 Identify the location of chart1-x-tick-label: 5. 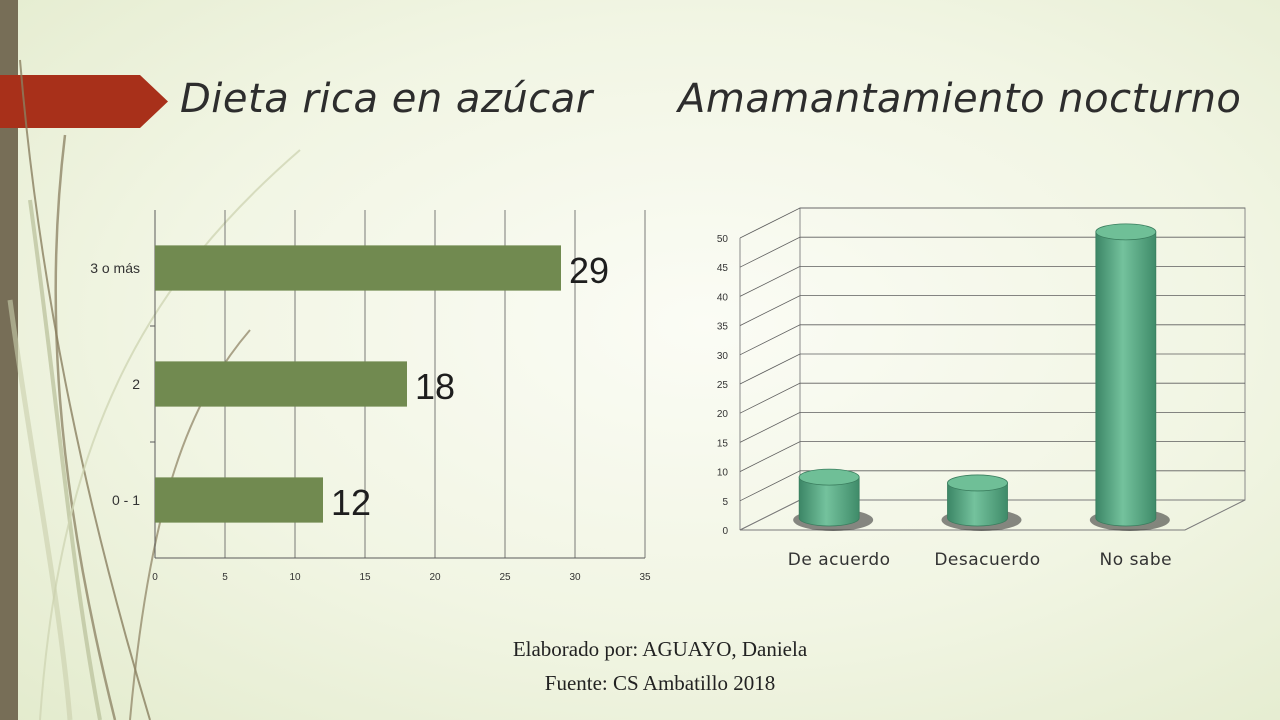
(225, 577).